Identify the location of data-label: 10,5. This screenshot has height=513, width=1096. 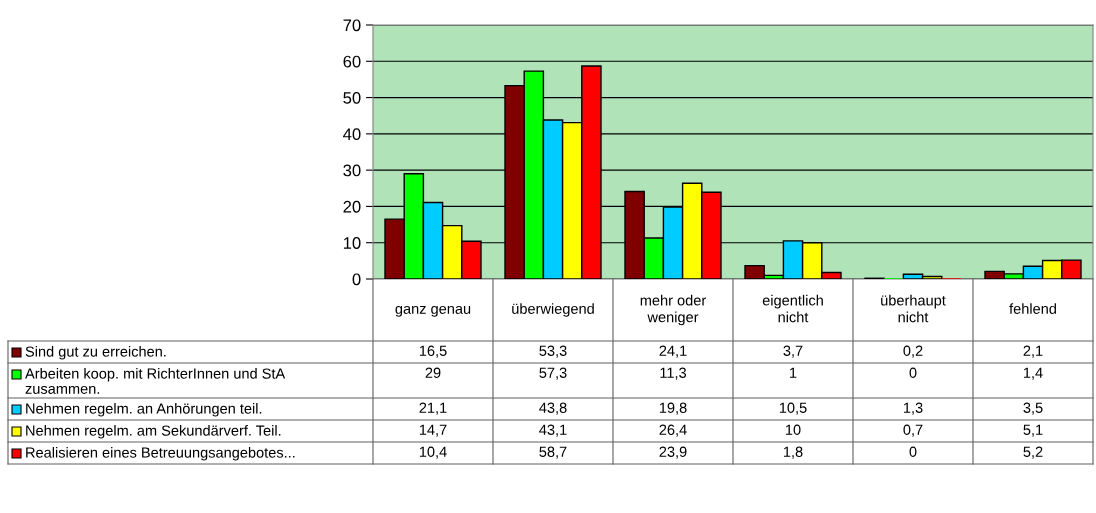
(793, 408).